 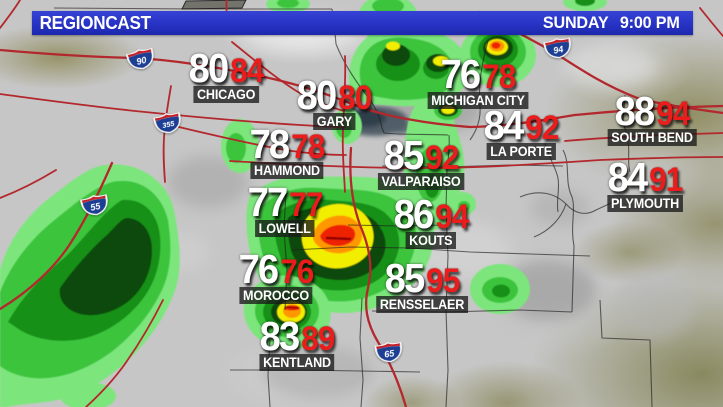 I want to click on interstate-65-number: 65, so click(x=390, y=353).